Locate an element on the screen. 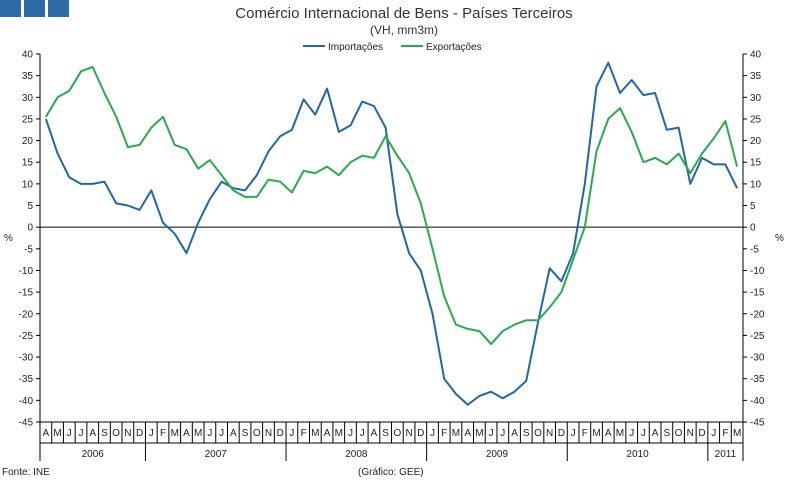  y-tick-label: 35 is located at coordinates (28, 76).